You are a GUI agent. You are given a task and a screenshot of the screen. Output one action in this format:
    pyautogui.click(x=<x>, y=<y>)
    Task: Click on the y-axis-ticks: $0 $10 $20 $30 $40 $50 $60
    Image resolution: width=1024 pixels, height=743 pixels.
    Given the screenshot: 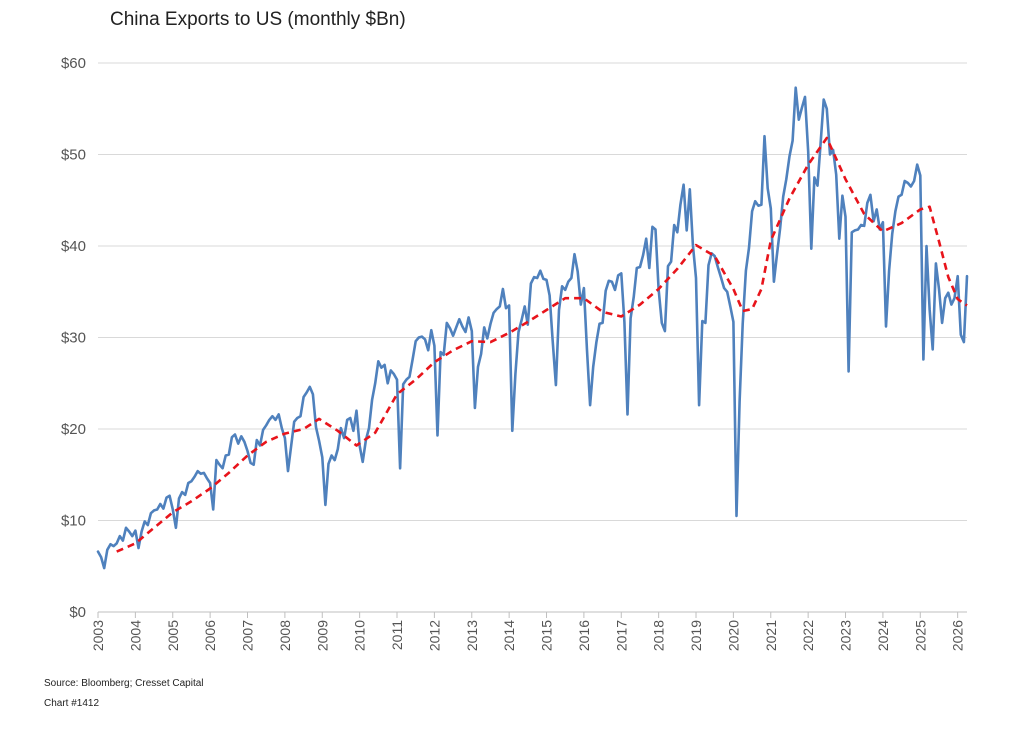 What is the action you would take?
    pyautogui.click(x=73, y=338)
    